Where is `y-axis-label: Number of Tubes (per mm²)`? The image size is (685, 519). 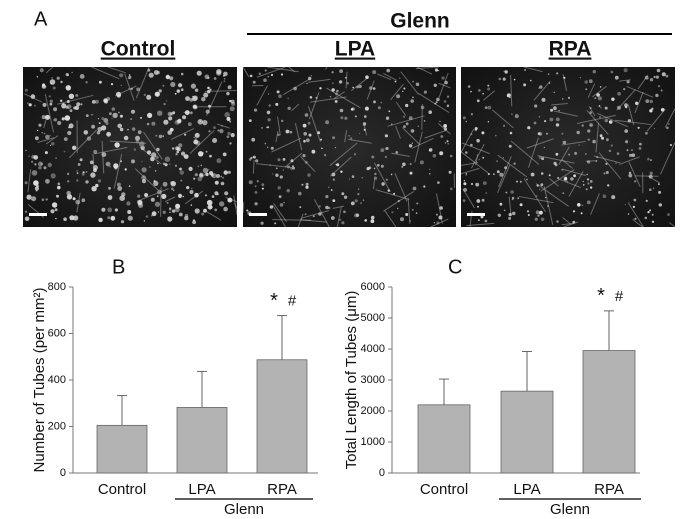
y-axis-label: Number of Tubes (per mm²) is located at coordinates (39, 379).